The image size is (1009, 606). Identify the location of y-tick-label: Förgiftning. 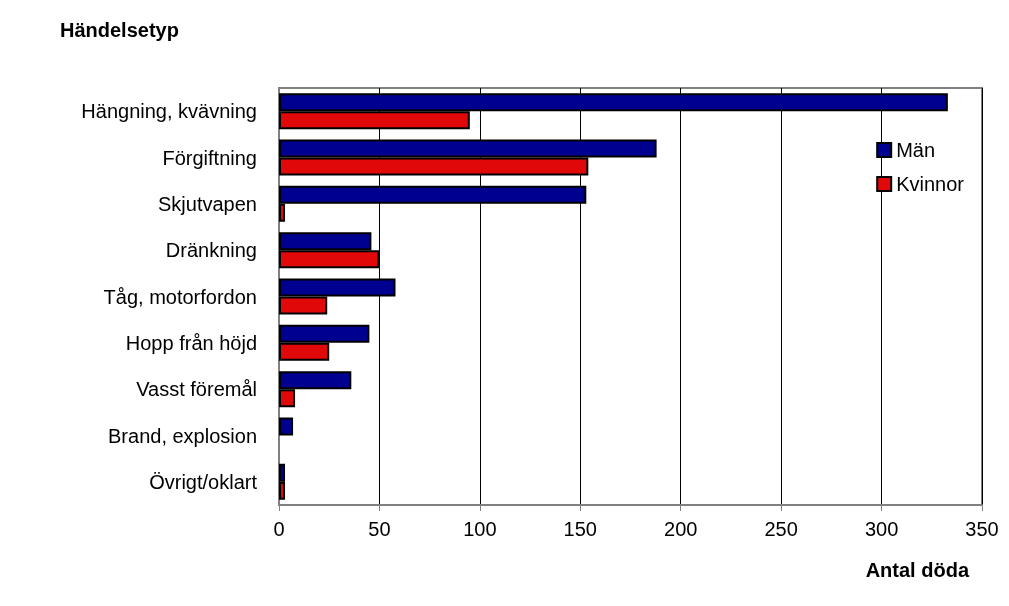
(209, 157).